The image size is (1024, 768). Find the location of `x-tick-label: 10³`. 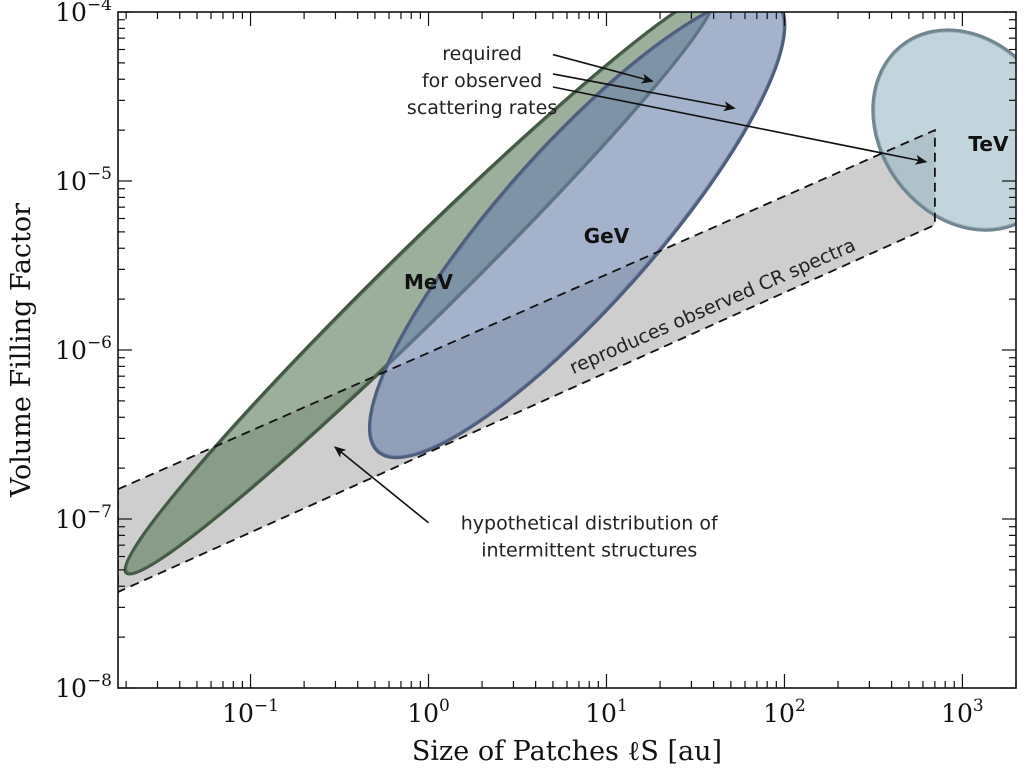

x-tick-label: 10³ is located at coordinates (962, 712).